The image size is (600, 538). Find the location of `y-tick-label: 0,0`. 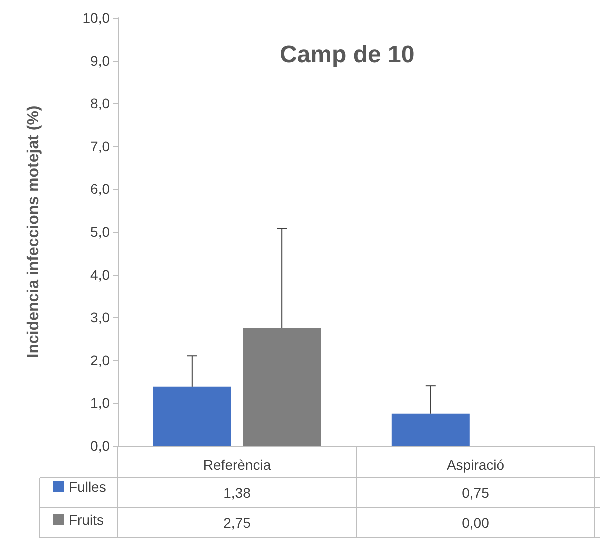

y-tick-label: 0,0 is located at coordinates (100, 446).